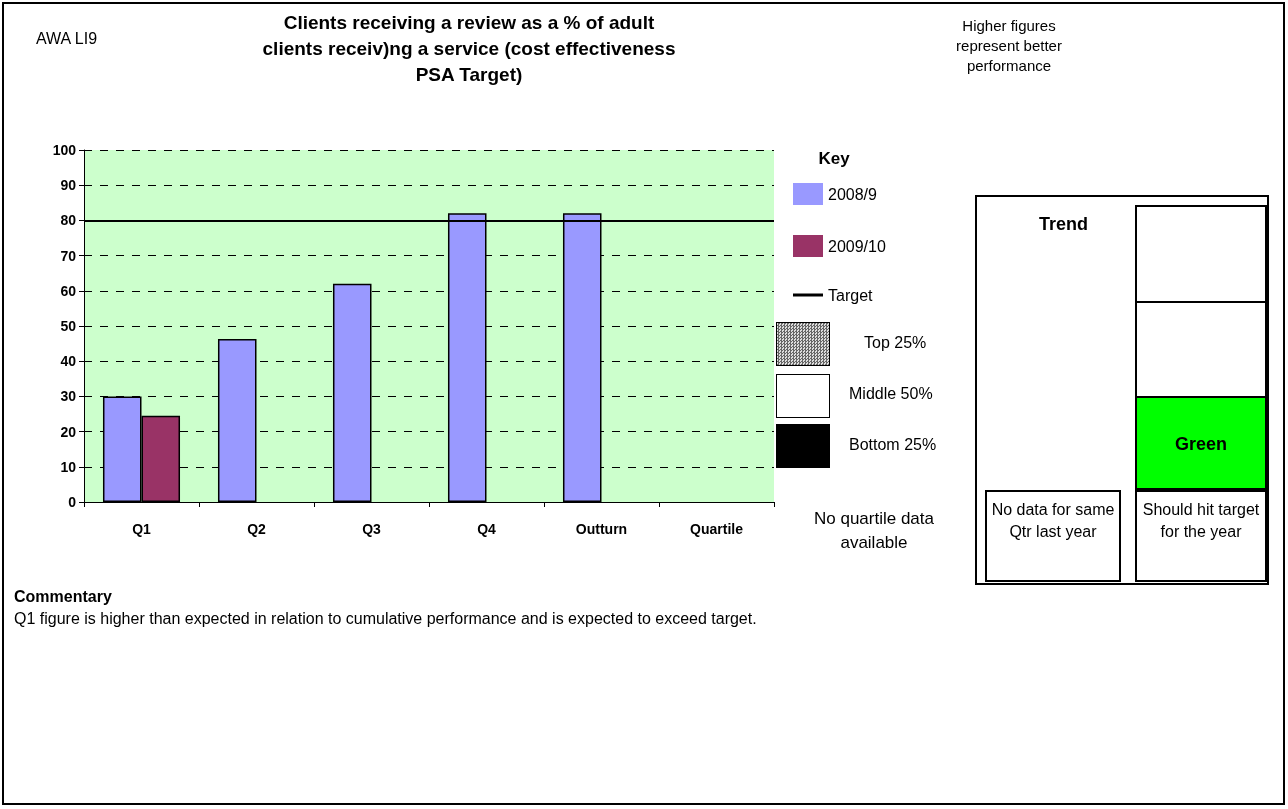 The height and width of the screenshot is (809, 1288). I want to click on legend-label: Target, so click(851, 295).